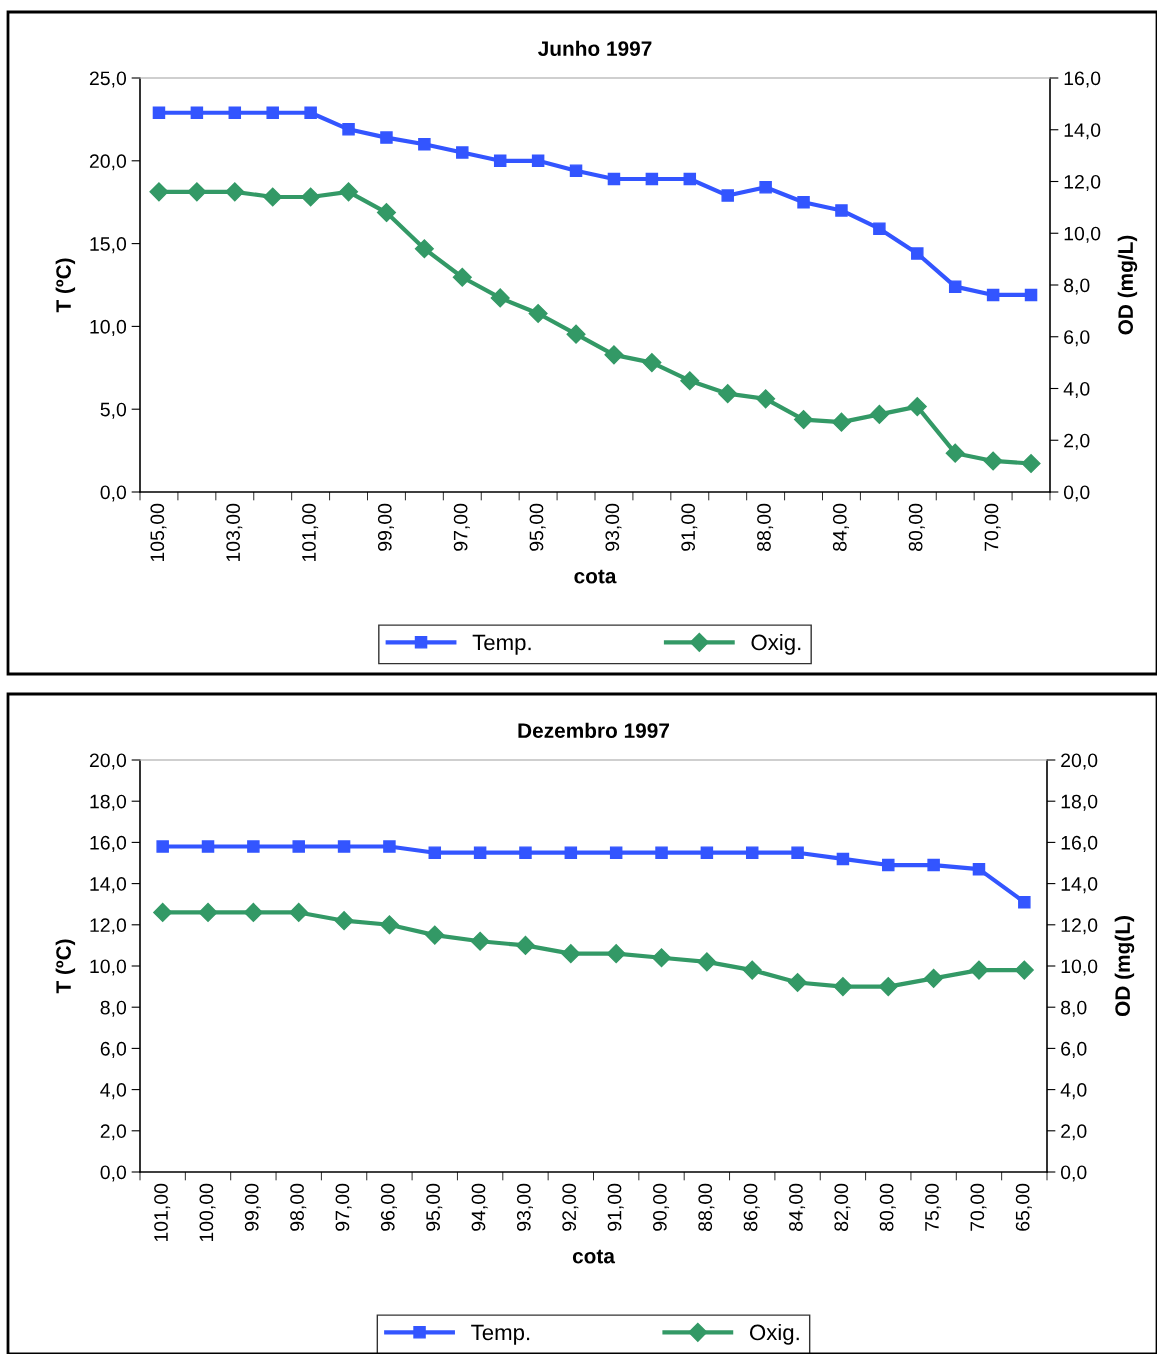 Image resolution: width=1157 pixels, height=1354 pixels. What do you see at coordinates (65, 966) in the screenshot?
I see `y-axis-title: T (ºC)` at bounding box center [65, 966].